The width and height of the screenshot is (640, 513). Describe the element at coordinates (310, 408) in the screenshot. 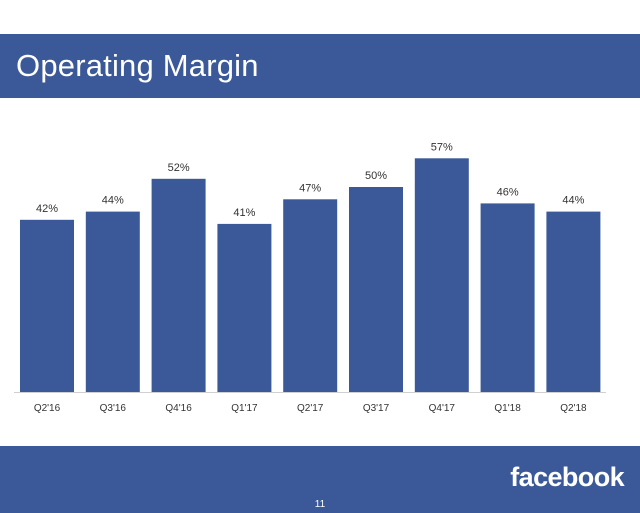

I see `x-tick-label: Q2'17` at that location.